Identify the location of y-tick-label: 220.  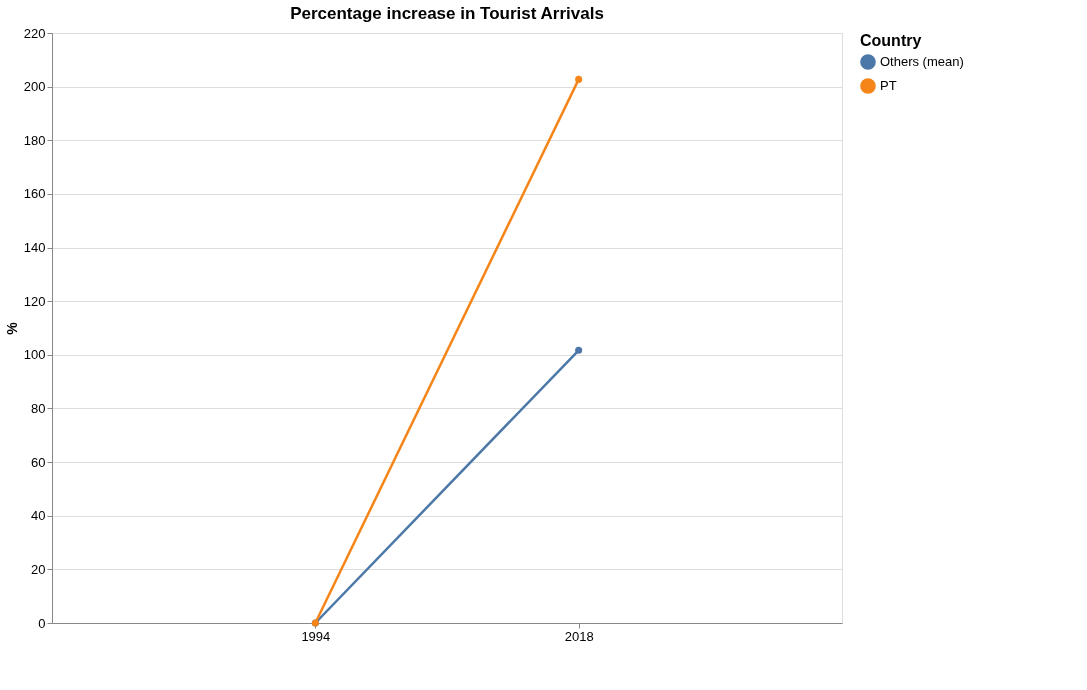
(34, 33).